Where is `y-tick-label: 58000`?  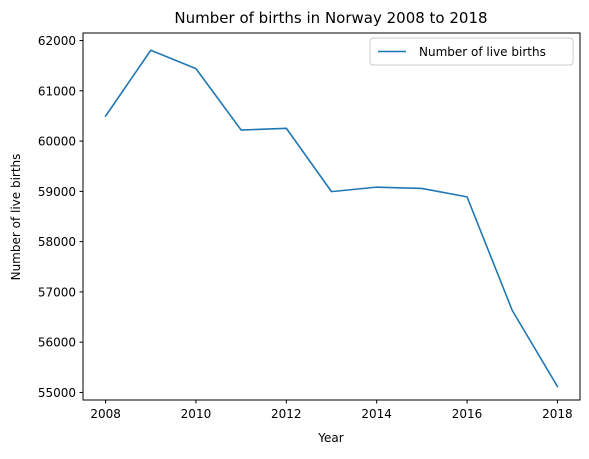
y-tick-label: 58000 is located at coordinates (57, 242).